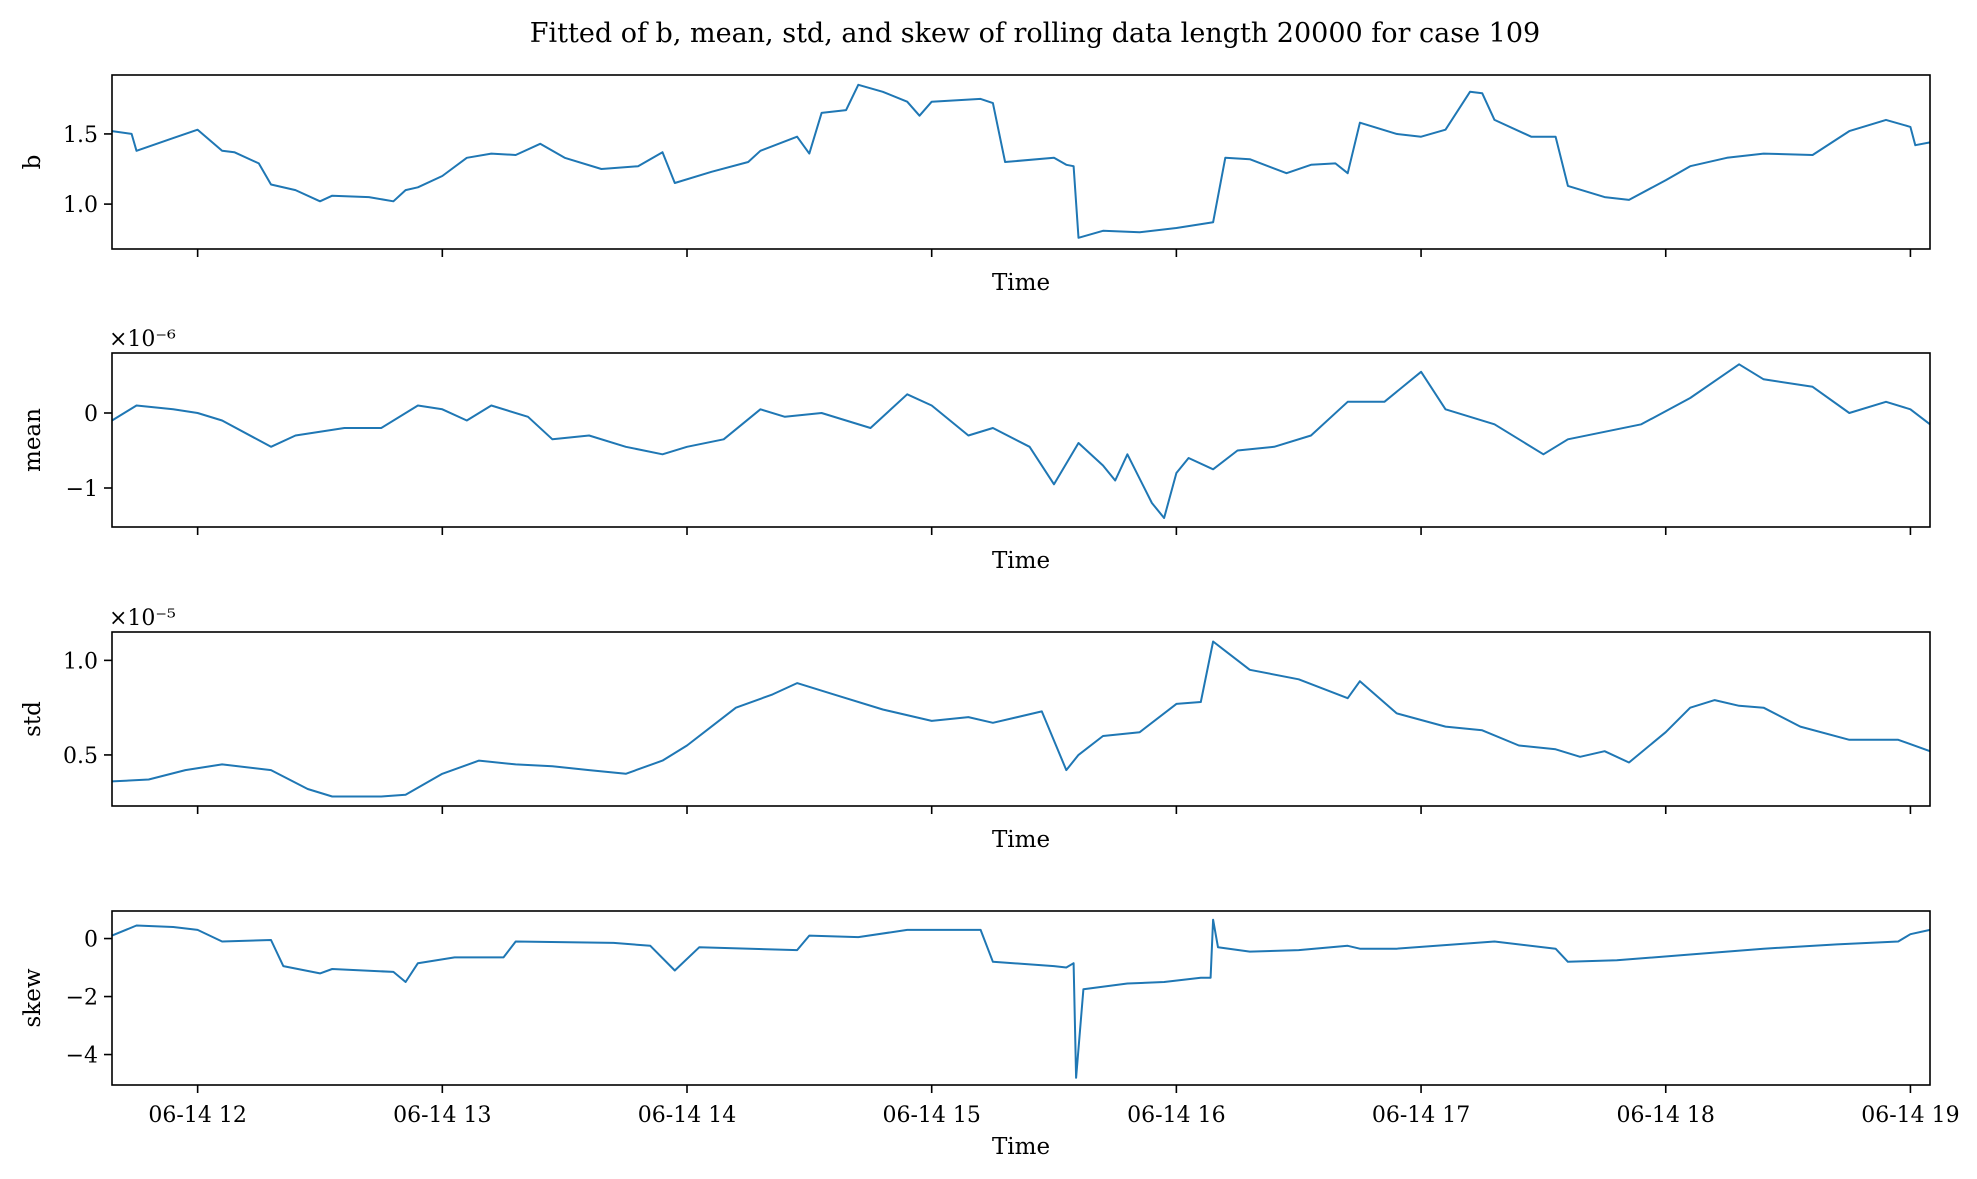 This screenshot has height=1179, width=1977. What do you see at coordinates (1021, 283) in the screenshot?
I see `x-axis-label-b: Time` at bounding box center [1021, 283].